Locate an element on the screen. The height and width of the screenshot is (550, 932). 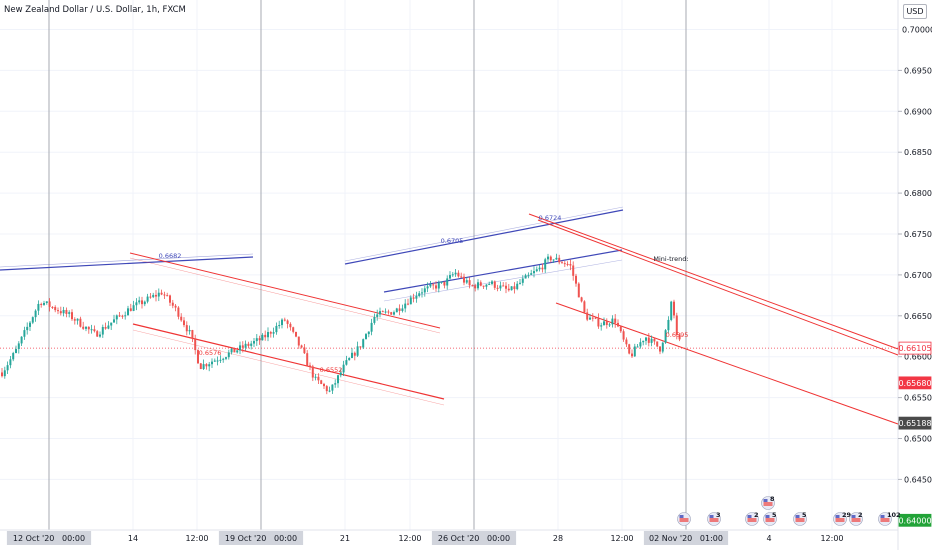
channel-red-long-lower is located at coordinates (727, 363).